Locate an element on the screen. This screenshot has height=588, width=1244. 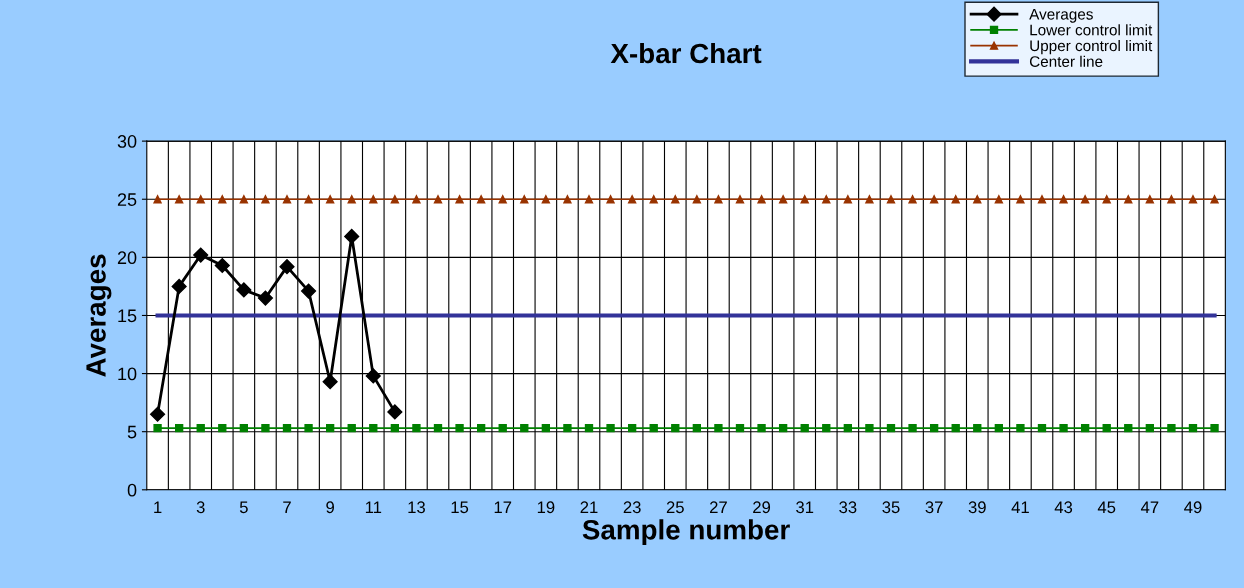
x-tick-label: 11 is located at coordinates (373, 507).